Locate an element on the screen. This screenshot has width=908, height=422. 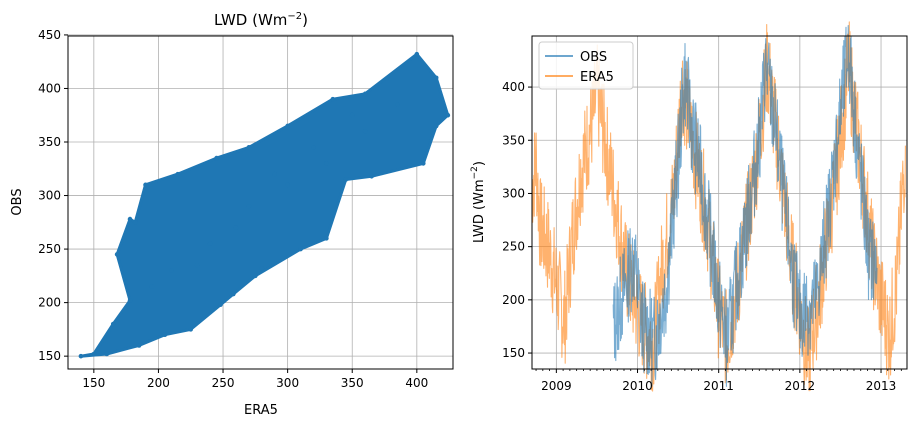
scatter-y-tick-label: 450 is located at coordinates (49, 35).